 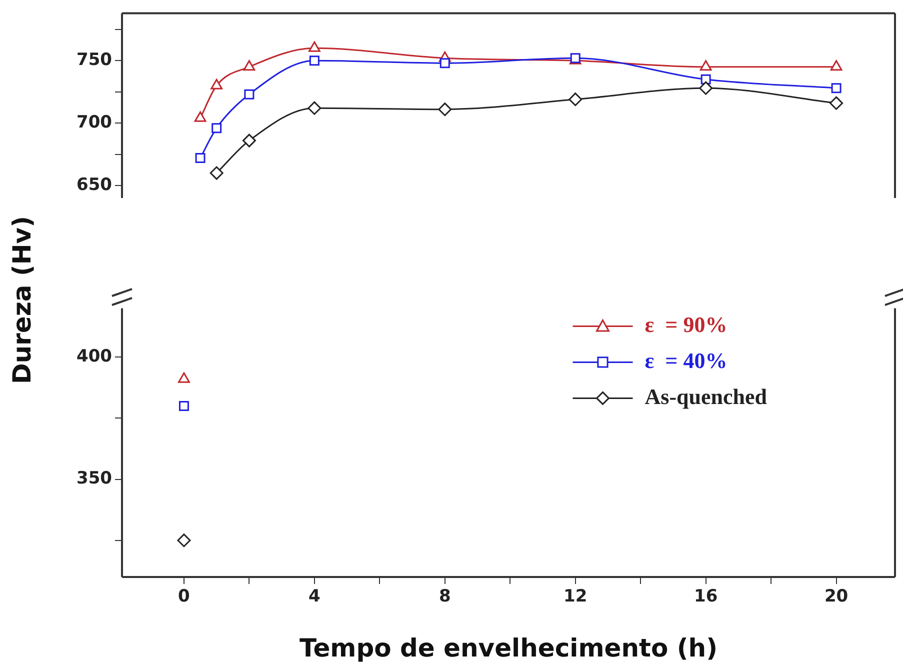 What do you see at coordinates (508, 648) in the screenshot?
I see `x-axis-title: Tempo de envelhecimento (h)` at bounding box center [508, 648].